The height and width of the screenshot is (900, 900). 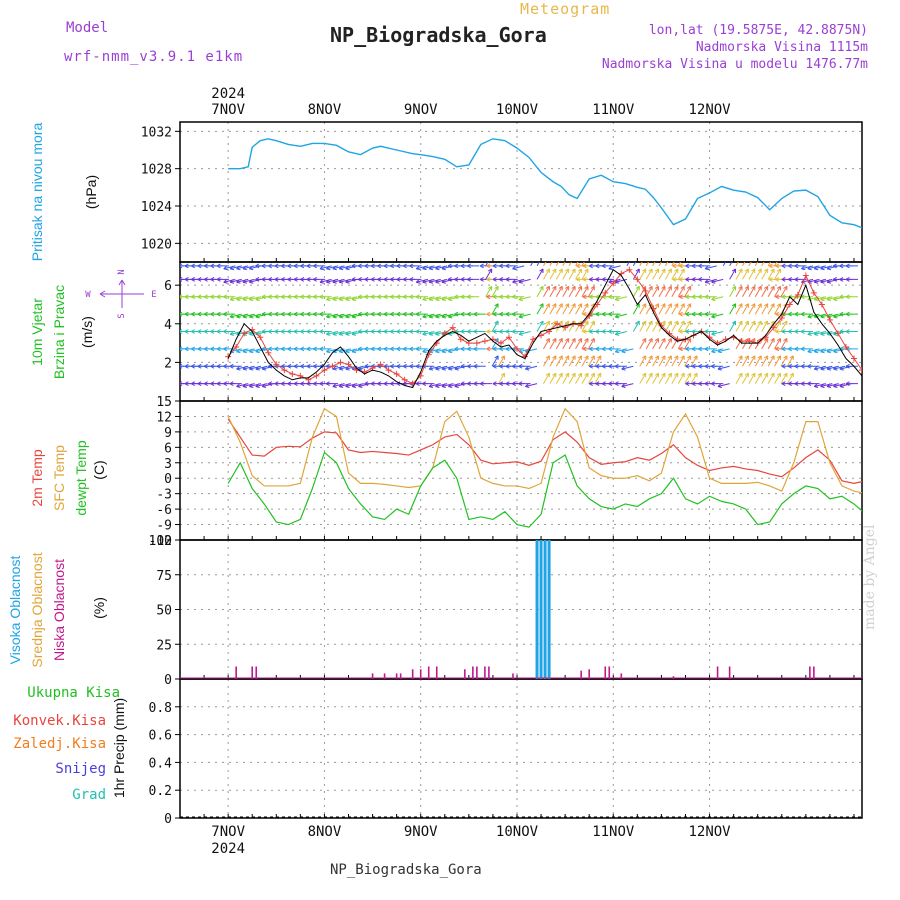 I want to click on x-tick-label-bottom: 12NOV, so click(x=709, y=832).